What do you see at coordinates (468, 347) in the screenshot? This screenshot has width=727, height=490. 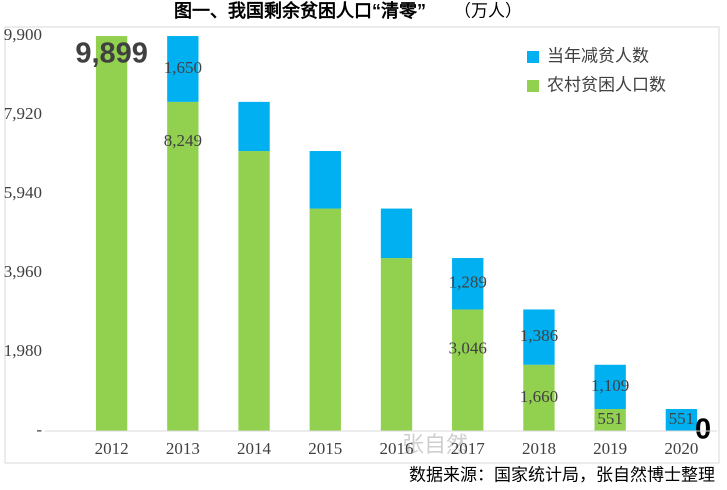 I see `data-label: 3,046` at bounding box center [468, 347].